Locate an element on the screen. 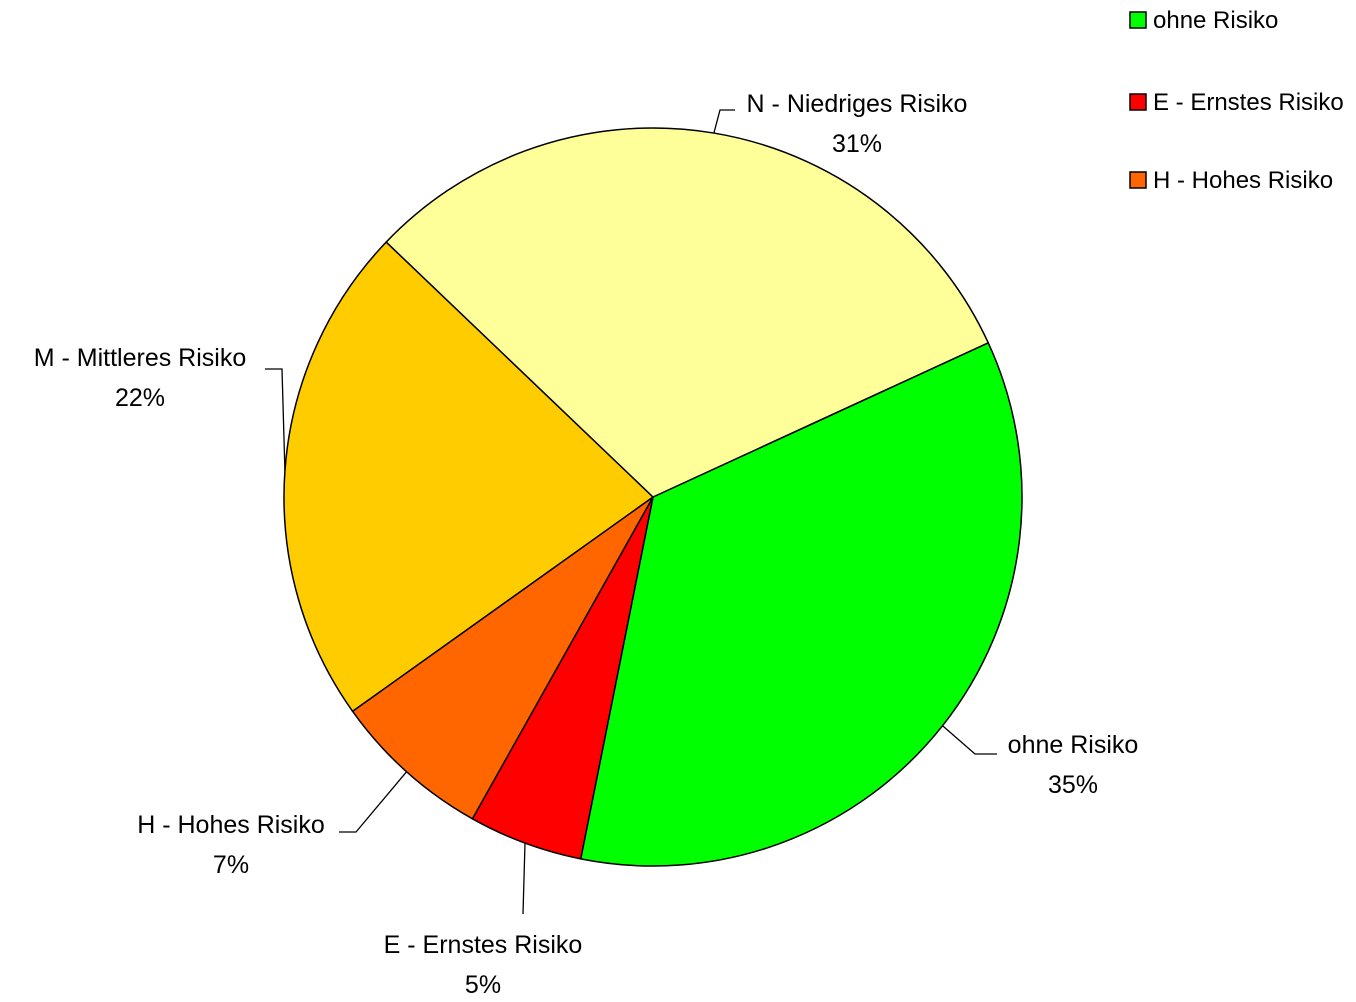 This screenshot has height=1002, width=1356. slice-percent-n-niedriges-risiko: 31% is located at coordinates (857, 144).